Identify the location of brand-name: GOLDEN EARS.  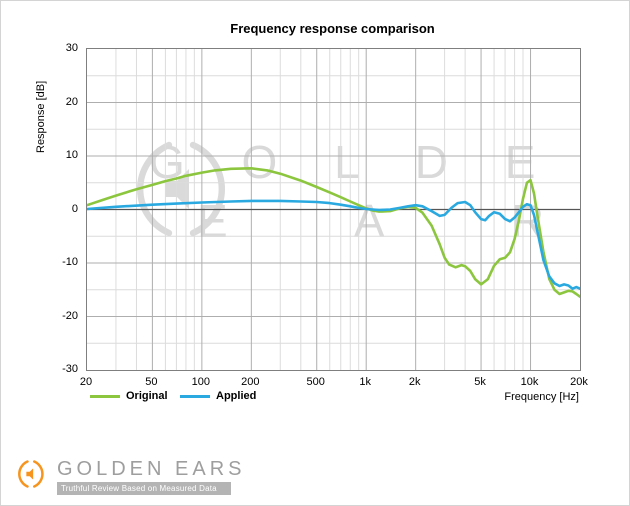
(151, 469).